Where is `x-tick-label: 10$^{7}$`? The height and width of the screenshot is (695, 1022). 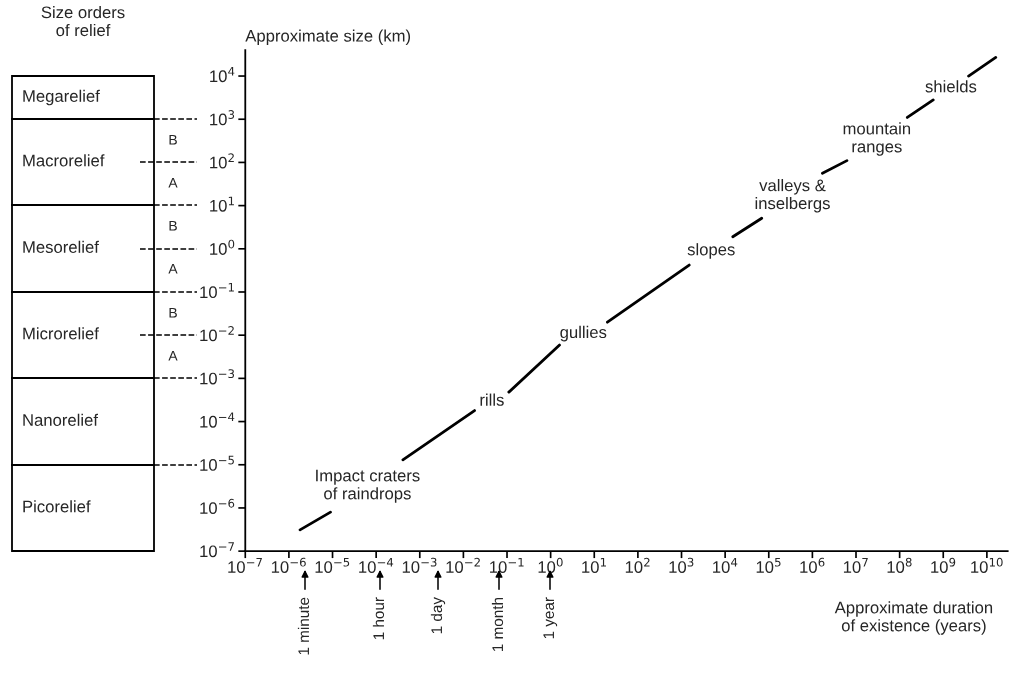
x-tick-label: 10$^{7}$ is located at coordinates (855, 565).